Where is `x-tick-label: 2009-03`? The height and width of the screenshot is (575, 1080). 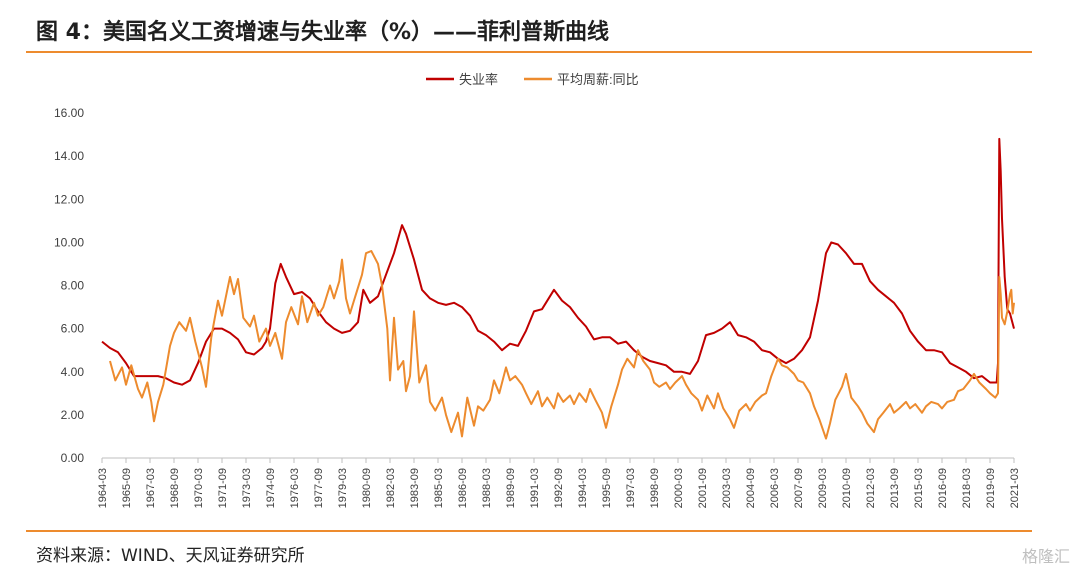
x-tick-label: 2009-03 is located at coordinates (823, 488).